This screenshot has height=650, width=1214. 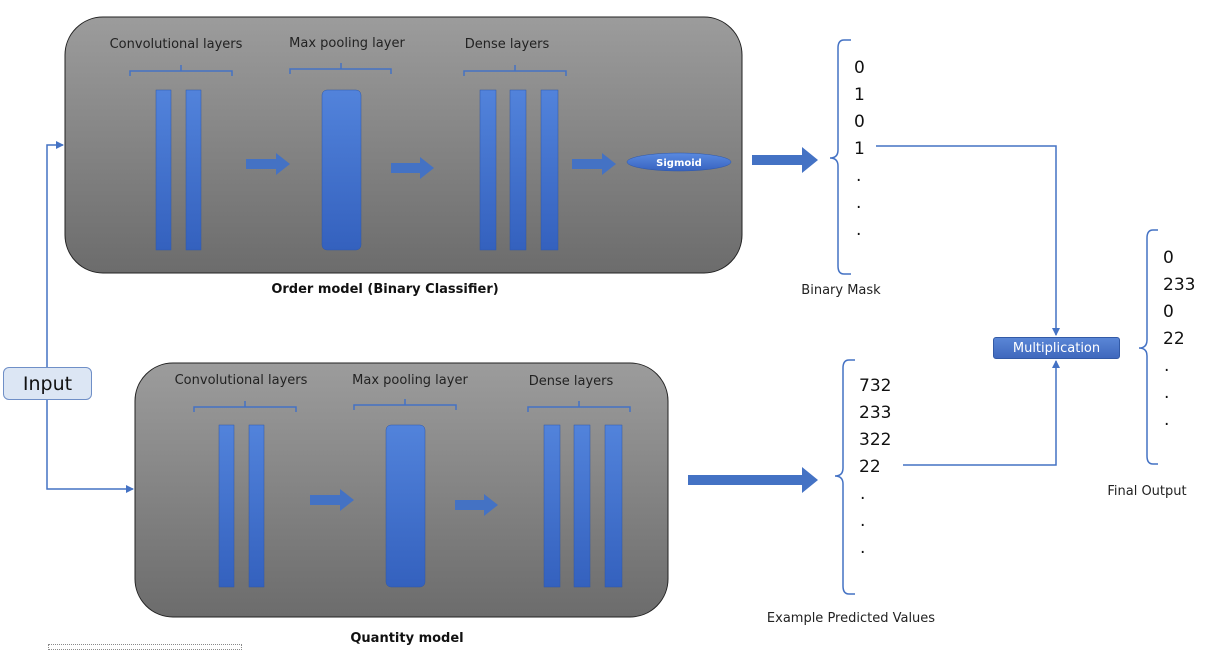 I want to click on final-output-values: 0 233 0 22 . . ., so click(x=1179, y=339).